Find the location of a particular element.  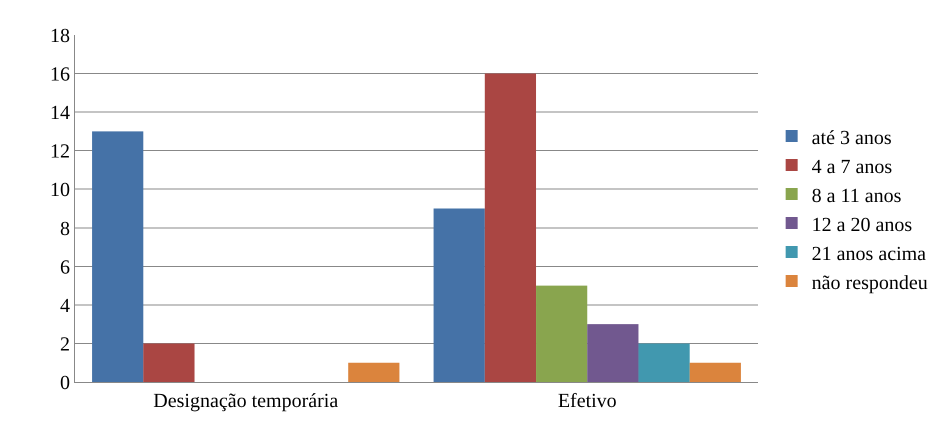

legend-label: até 3 anos is located at coordinates (852, 137).